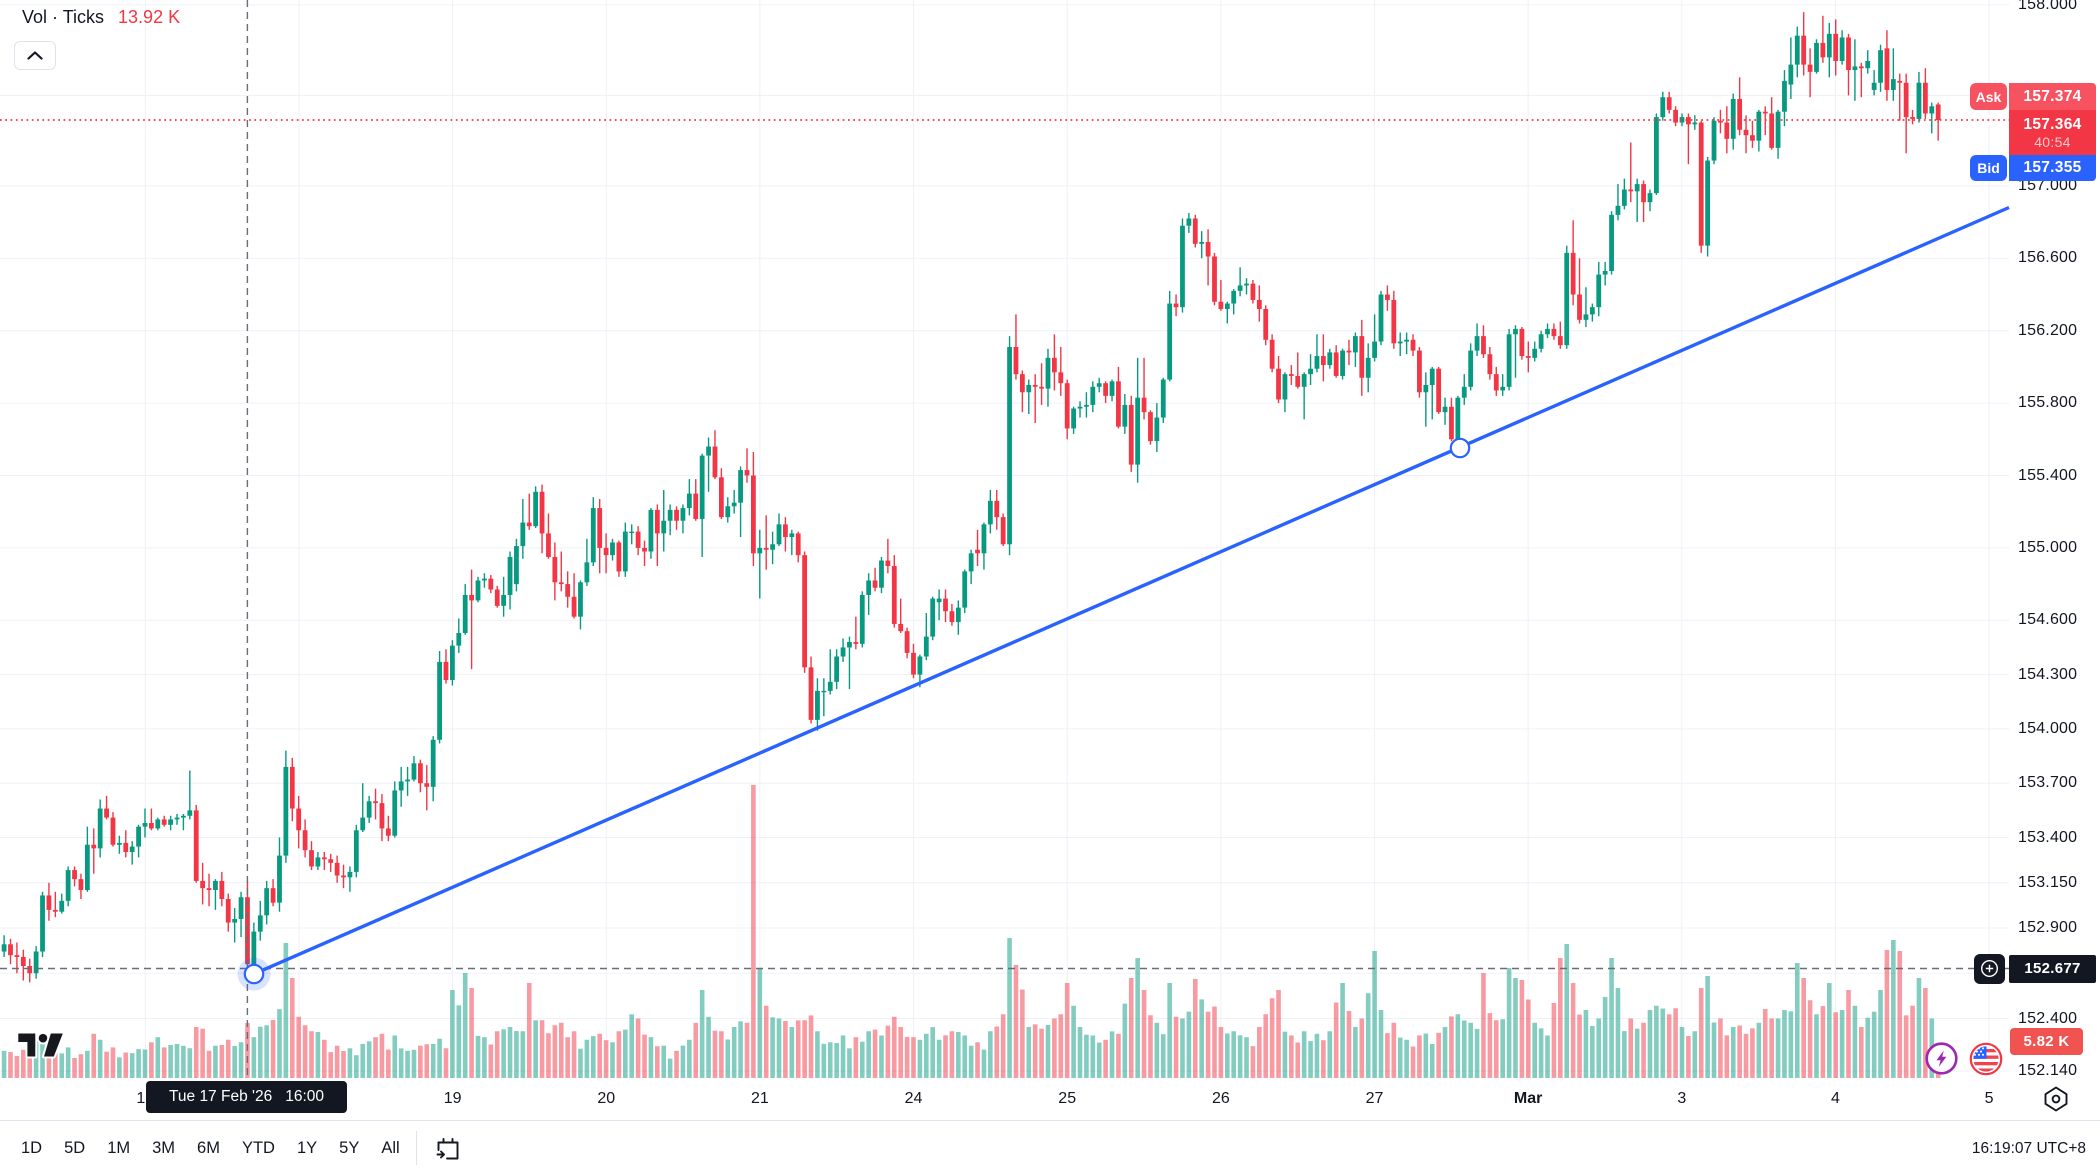 This screenshot has width=2100, height=1176. What do you see at coordinates (1989, 968) in the screenshot?
I see `add-alert-plus-button` at bounding box center [1989, 968].